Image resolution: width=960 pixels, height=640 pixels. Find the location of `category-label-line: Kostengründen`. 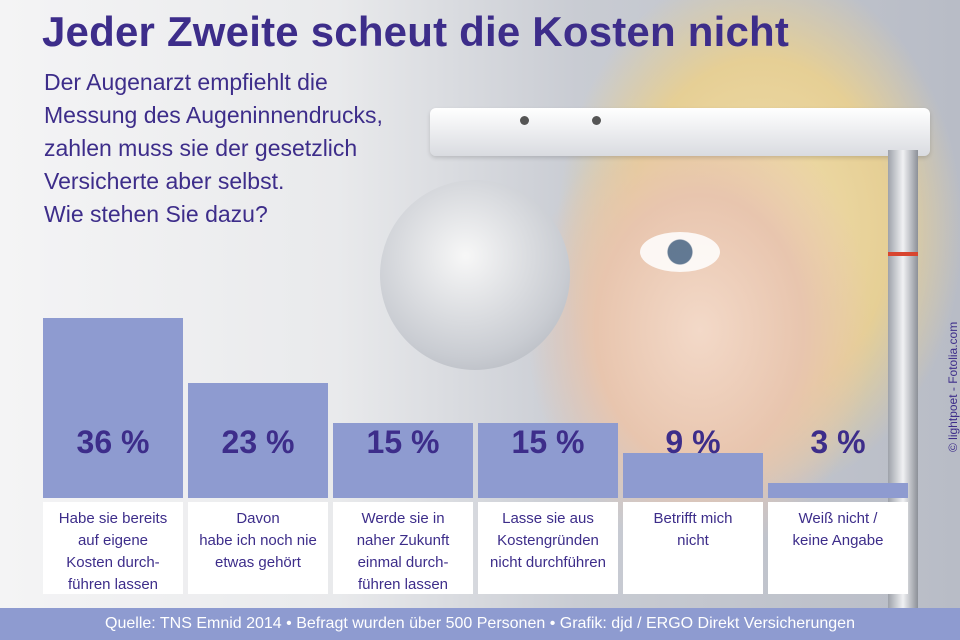

category-label-line: Kostengründen is located at coordinates (548, 540).